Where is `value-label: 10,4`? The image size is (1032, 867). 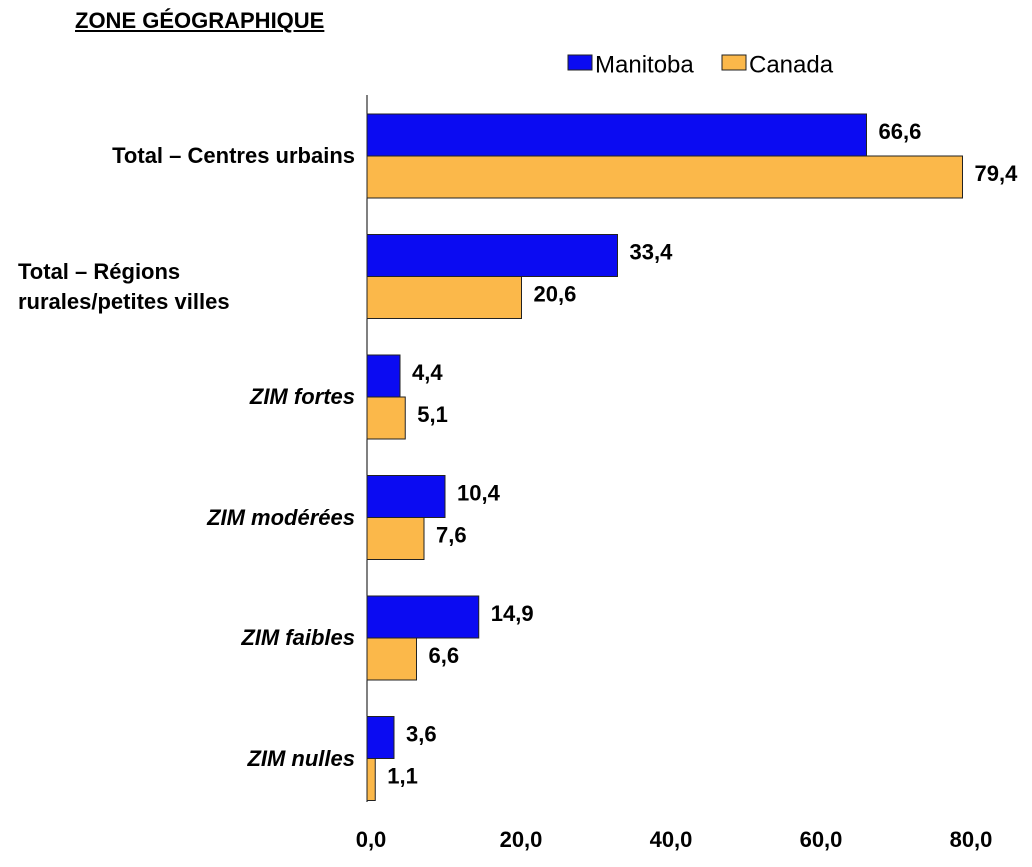
value-label: 10,4 is located at coordinates (479, 492).